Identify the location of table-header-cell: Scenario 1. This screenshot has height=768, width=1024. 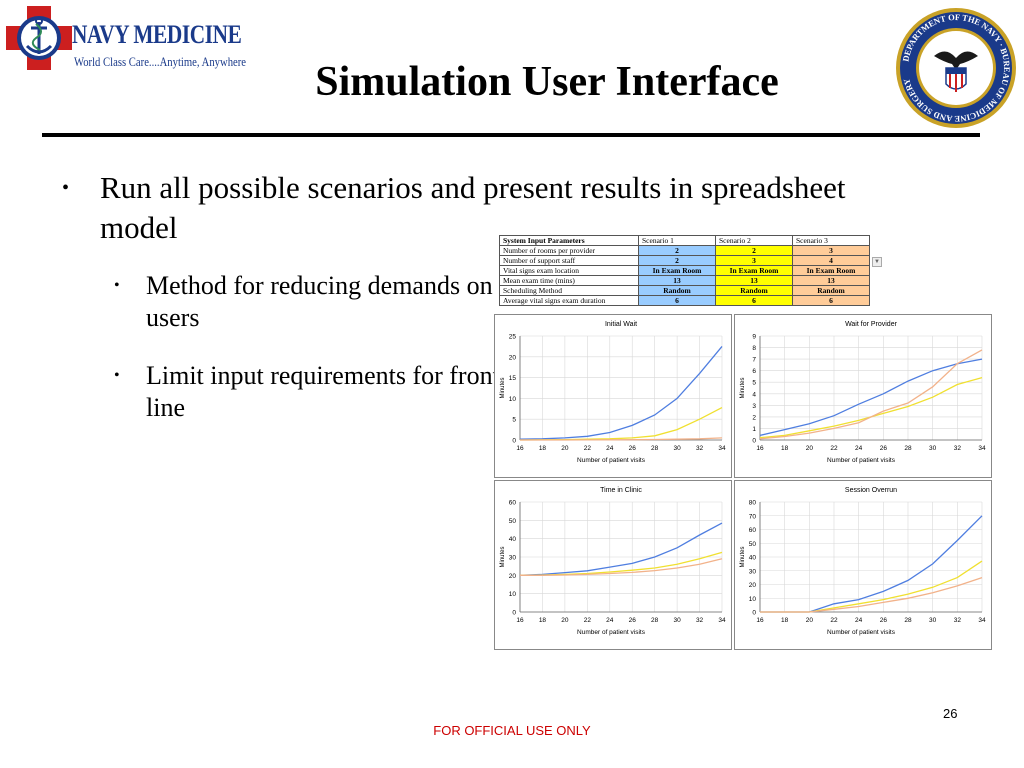
(677, 240).